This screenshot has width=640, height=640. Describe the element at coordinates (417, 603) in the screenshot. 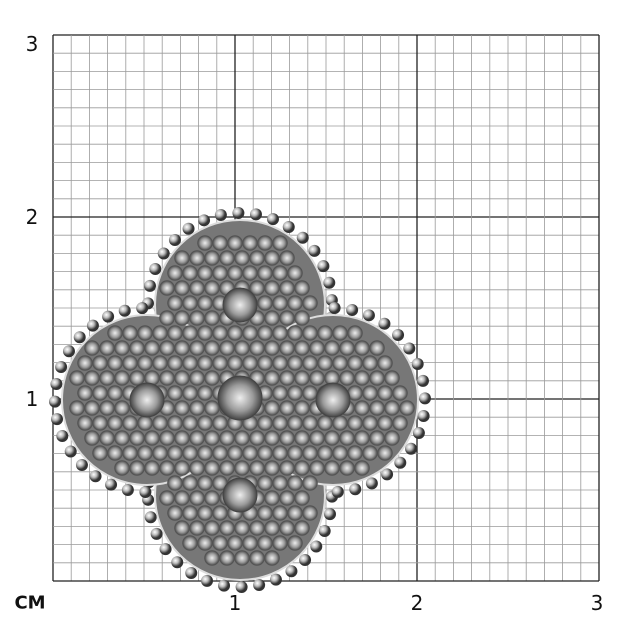

I see `x-label-2: 2` at that location.